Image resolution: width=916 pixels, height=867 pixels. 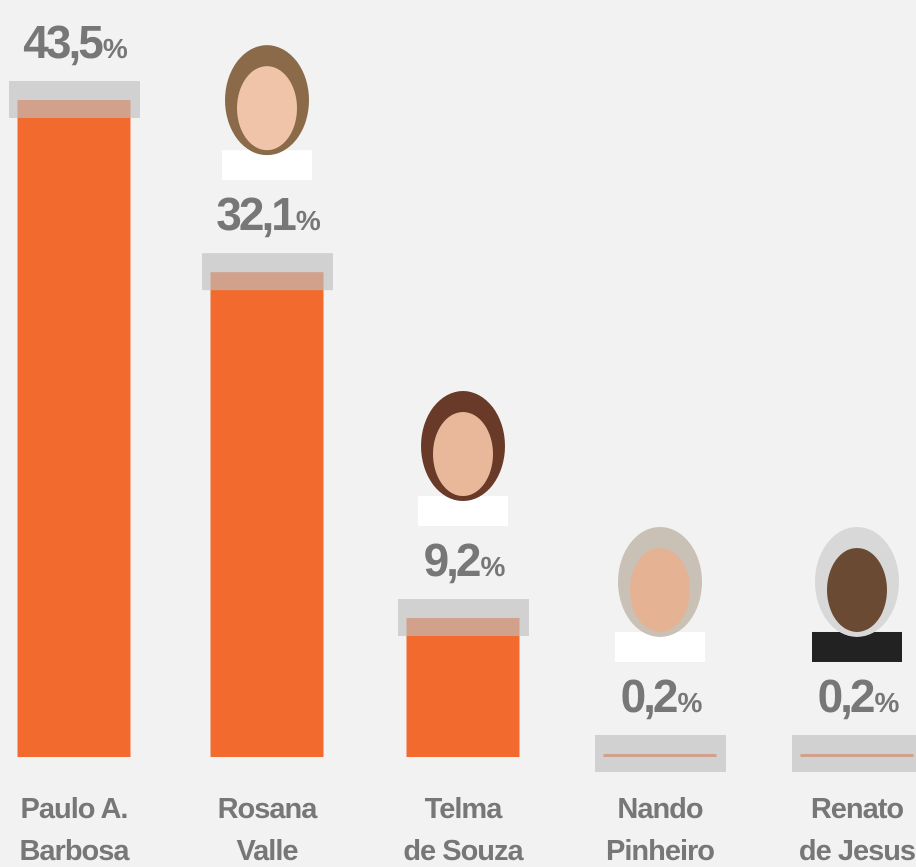 I want to click on category-label: Paulo A., so click(x=74, y=809).